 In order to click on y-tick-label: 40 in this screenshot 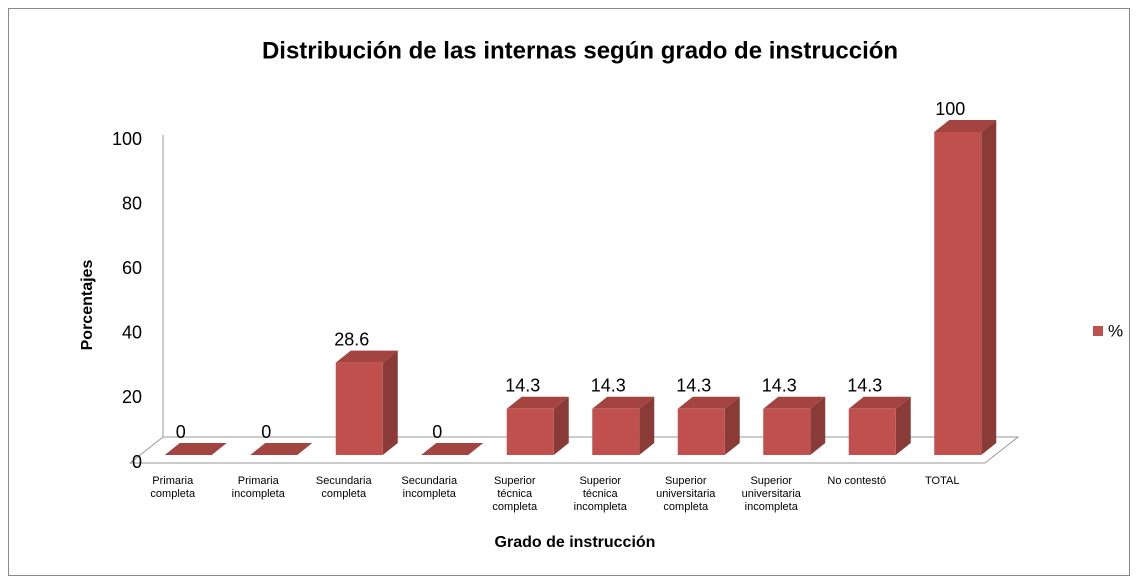, I will do `click(132, 333)`.